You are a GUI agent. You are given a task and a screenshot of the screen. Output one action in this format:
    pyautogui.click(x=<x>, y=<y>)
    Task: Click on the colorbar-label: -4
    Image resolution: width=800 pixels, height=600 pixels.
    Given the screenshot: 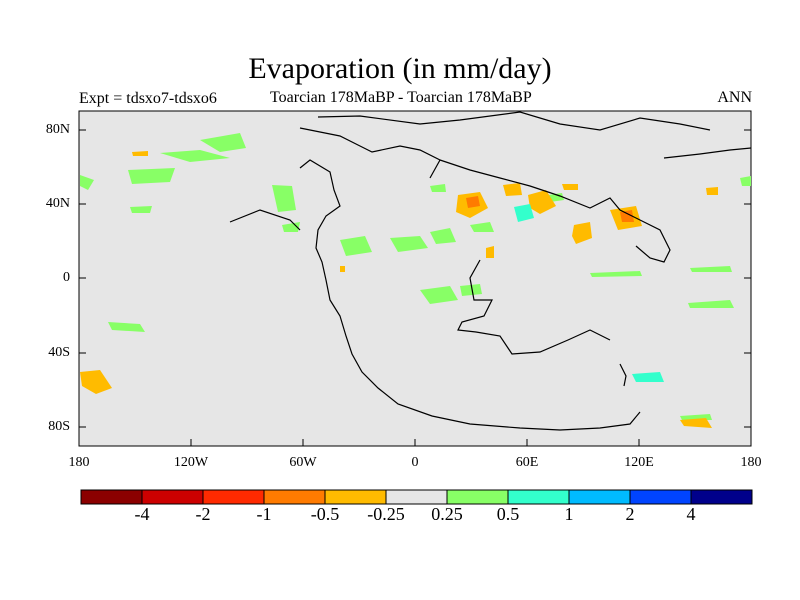 What is the action you would take?
    pyautogui.click(x=142, y=514)
    